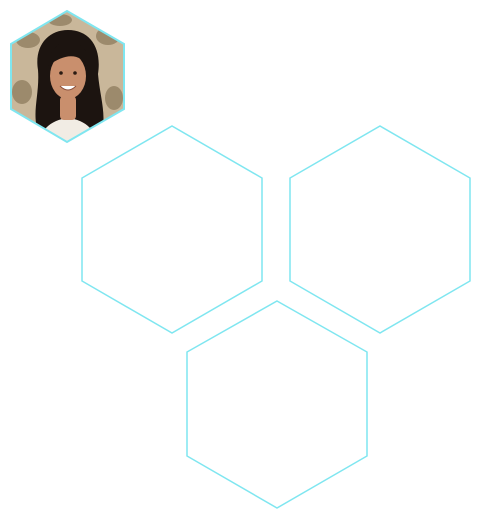  What do you see at coordinates (68, 130) in the screenshot?
I see `avatar-shirt` at bounding box center [68, 130].